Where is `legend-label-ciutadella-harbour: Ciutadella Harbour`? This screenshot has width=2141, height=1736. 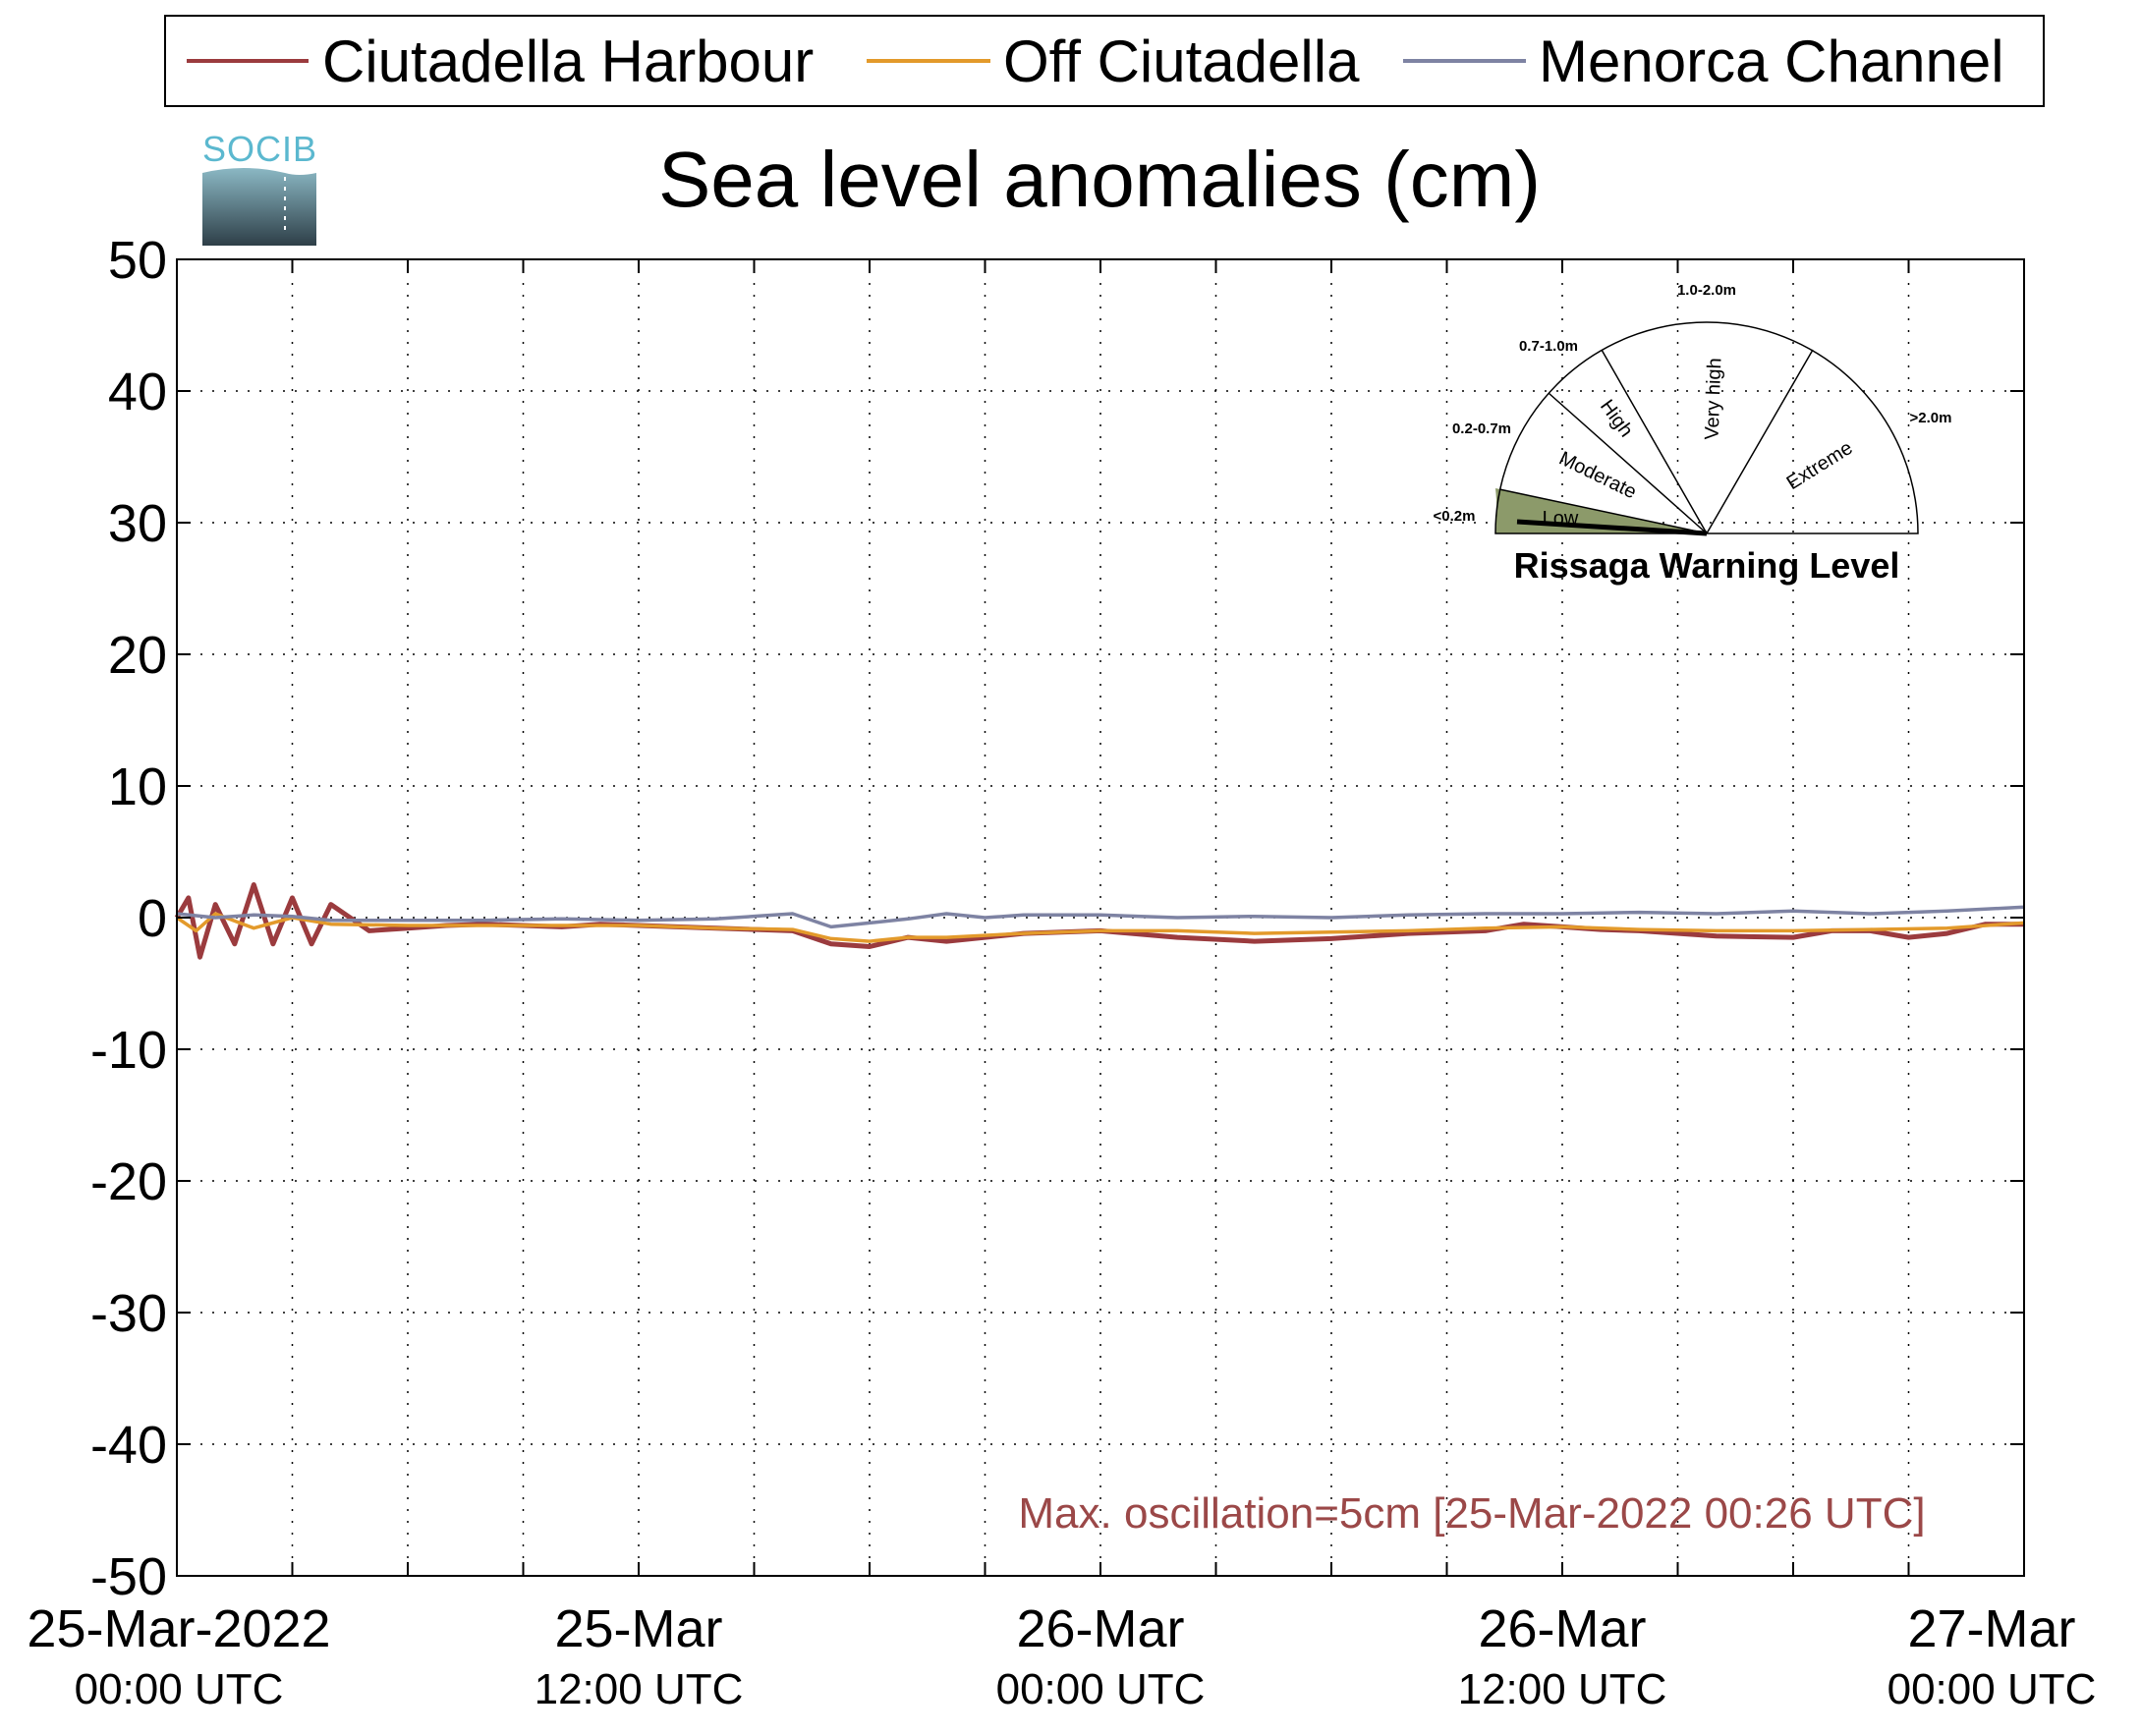 legend-label-ciutadella-harbour: Ciutadella Harbour is located at coordinates (568, 61).